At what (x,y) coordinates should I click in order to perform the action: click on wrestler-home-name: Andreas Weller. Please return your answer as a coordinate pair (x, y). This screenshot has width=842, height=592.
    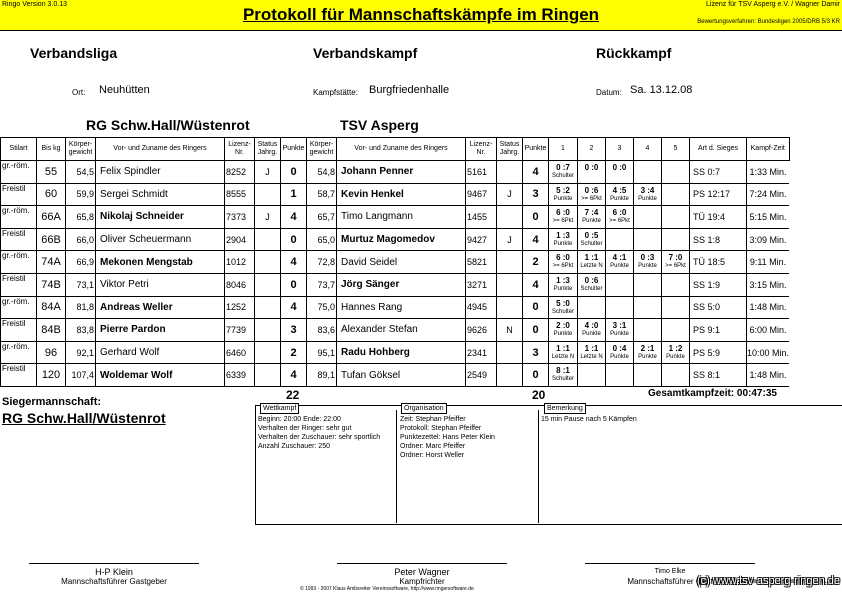
    Looking at the image, I should click on (160, 307).